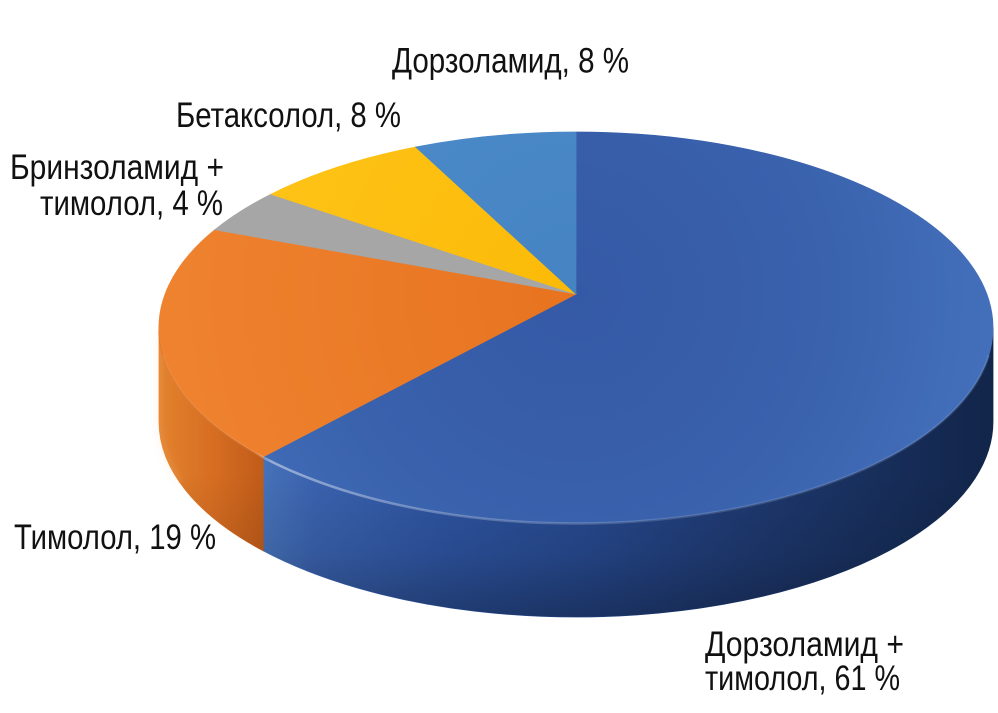 The width and height of the screenshot is (998, 713). I want to click on svg-text: Тимолол, 19 %, so click(115, 537).